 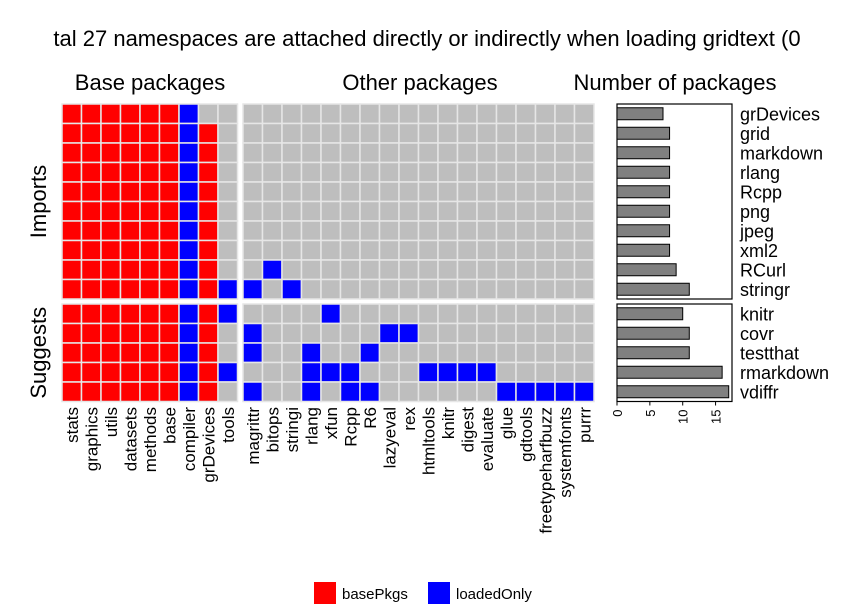 What do you see at coordinates (467, 430) in the screenshot?
I see `column-label-digest: digest` at bounding box center [467, 430].